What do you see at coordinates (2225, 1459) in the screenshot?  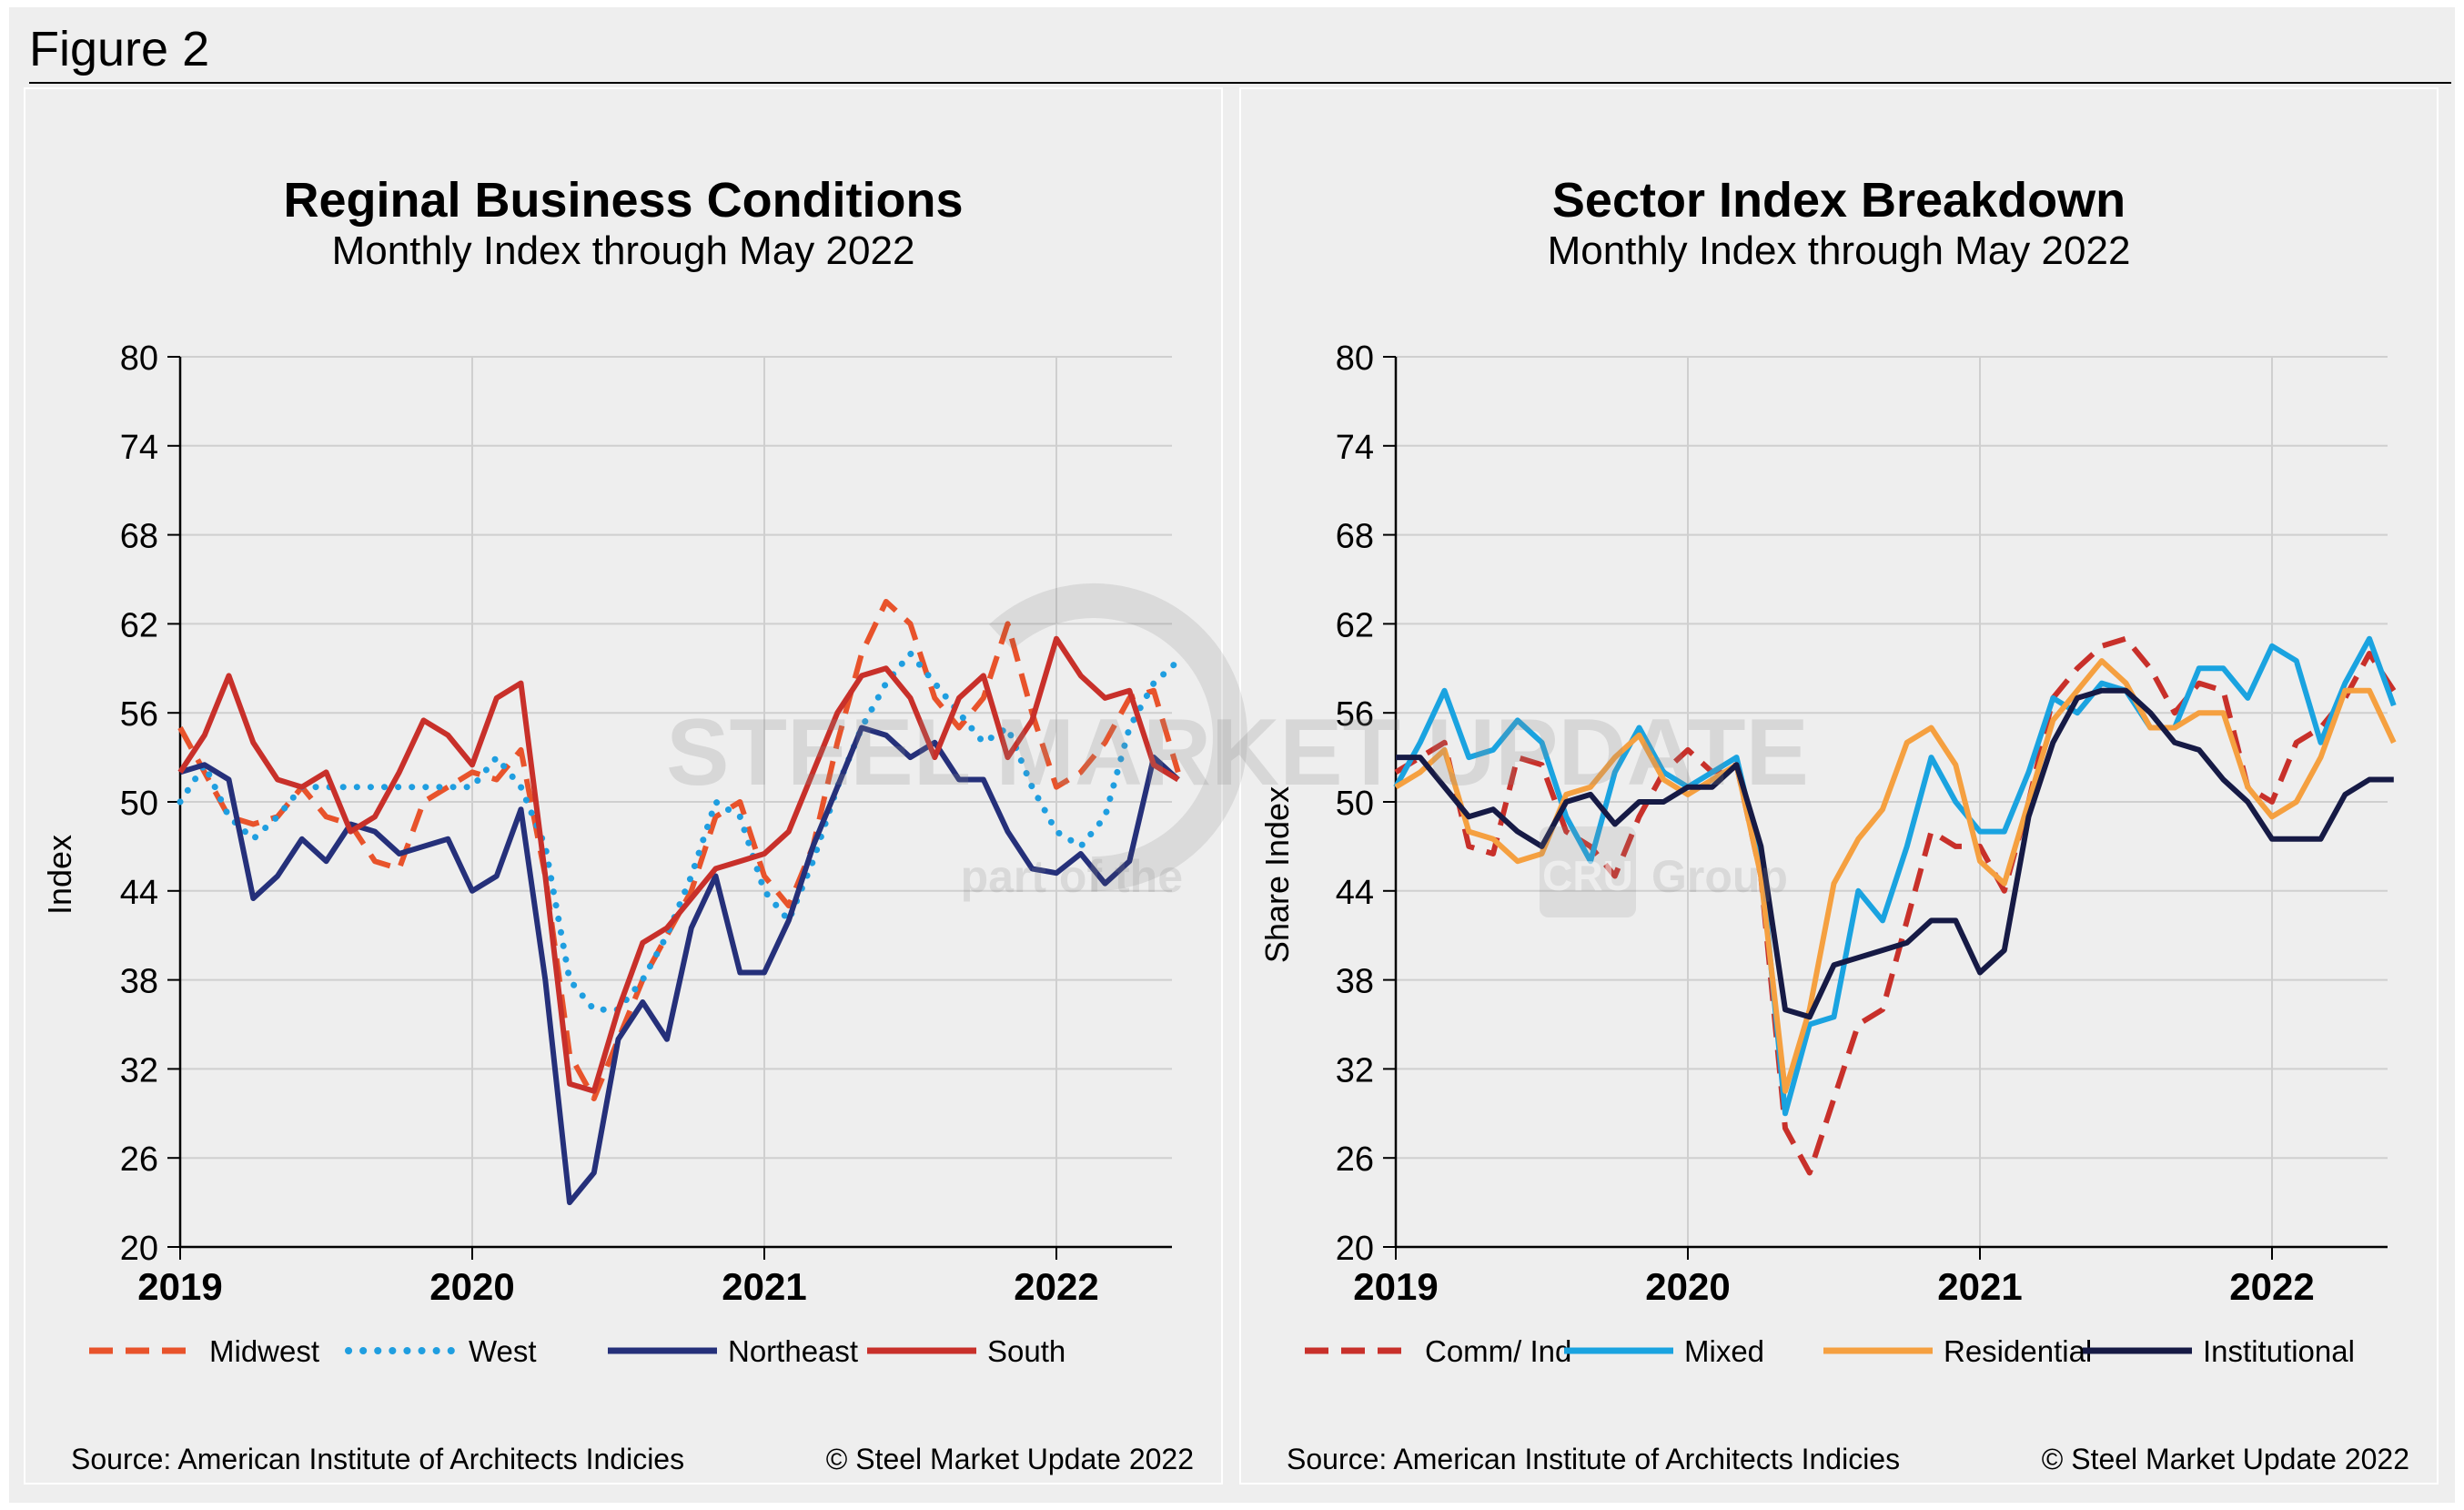 I see `sector-chart-copyright: © Steel Market Update 2022` at bounding box center [2225, 1459].